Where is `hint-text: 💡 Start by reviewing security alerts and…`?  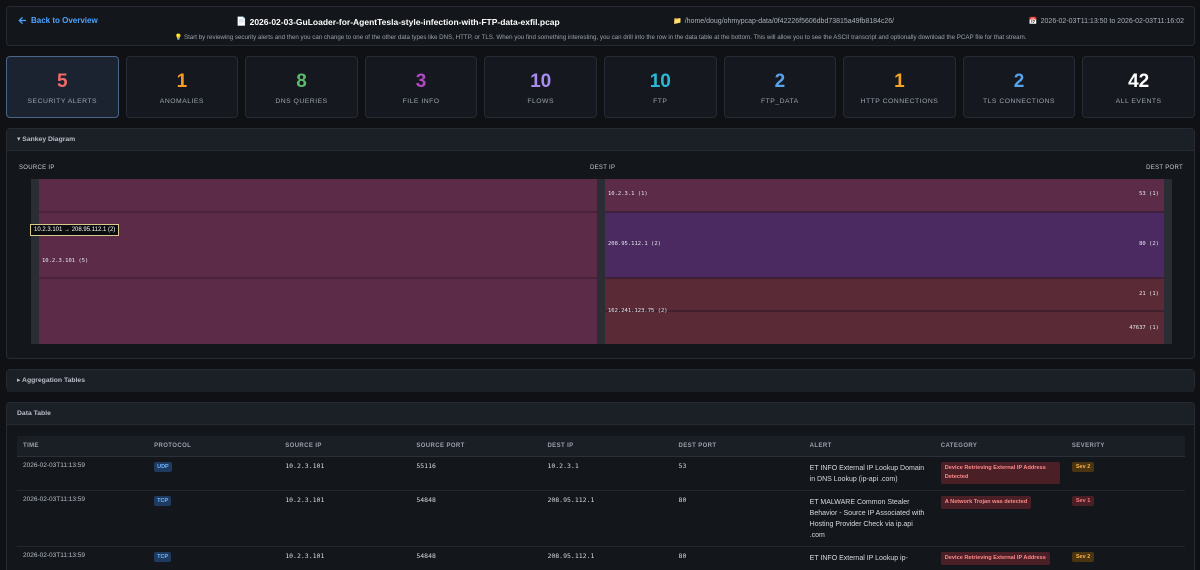
hint-text: 💡 Start by reviewing security alerts and… is located at coordinates (600, 37).